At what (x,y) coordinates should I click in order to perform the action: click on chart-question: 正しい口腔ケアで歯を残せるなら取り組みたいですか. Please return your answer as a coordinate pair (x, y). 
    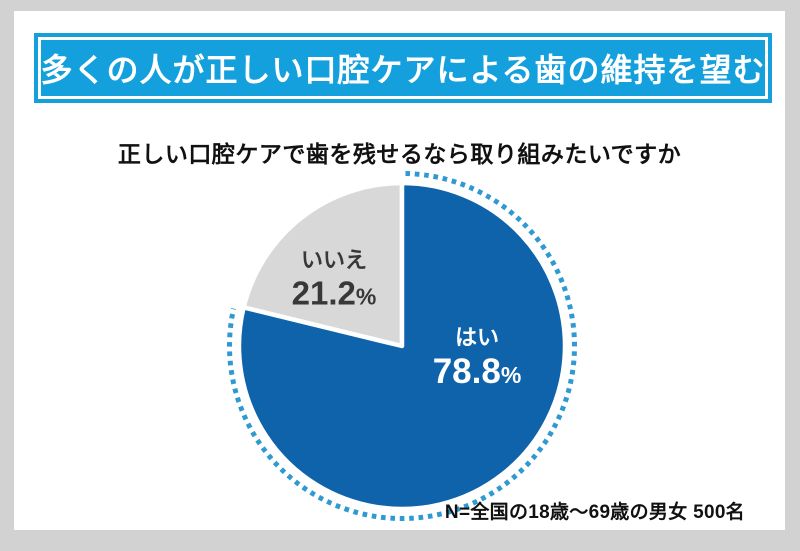
    Looking at the image, I should click on (399, 154).